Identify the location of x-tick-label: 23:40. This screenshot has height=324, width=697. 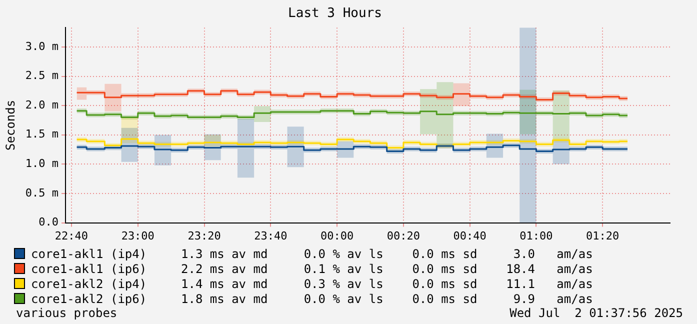
(271, 235).